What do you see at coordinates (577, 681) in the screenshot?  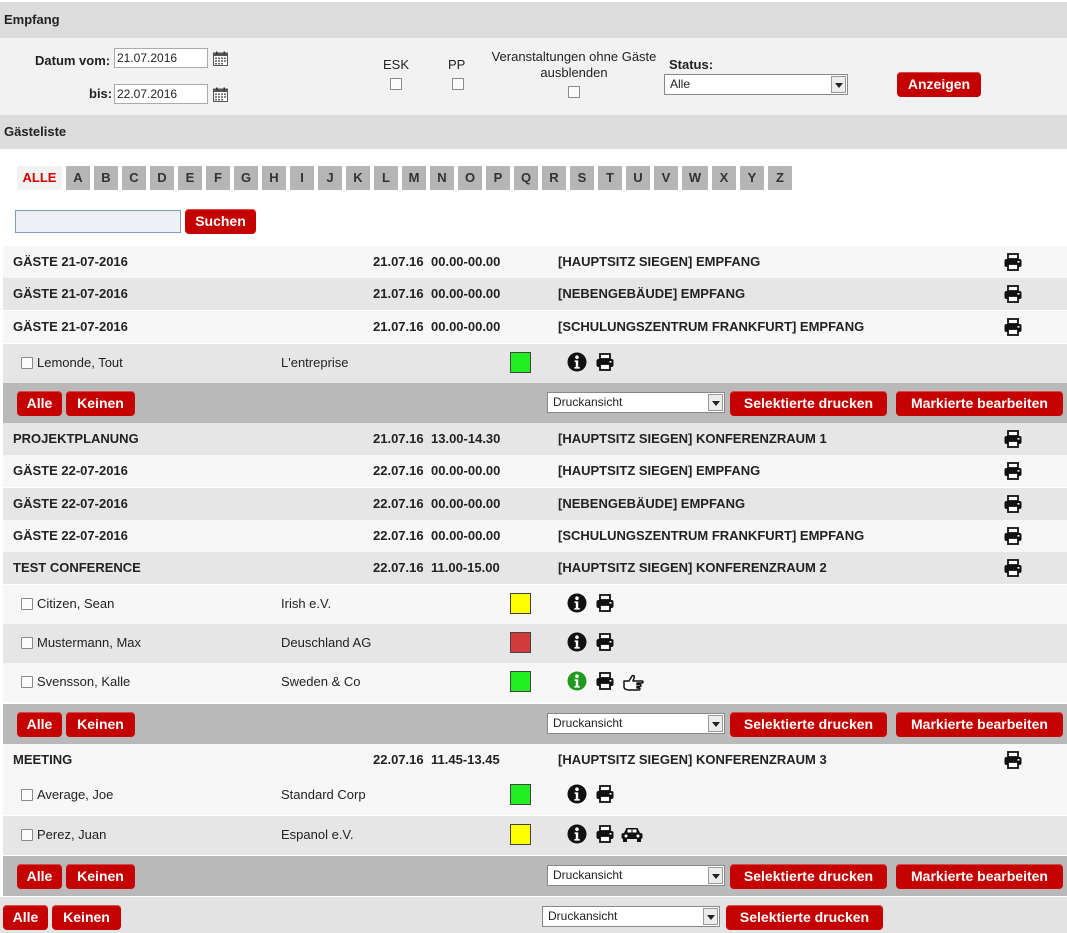 I see `info-green-icon` at bounding box center [577, 681].